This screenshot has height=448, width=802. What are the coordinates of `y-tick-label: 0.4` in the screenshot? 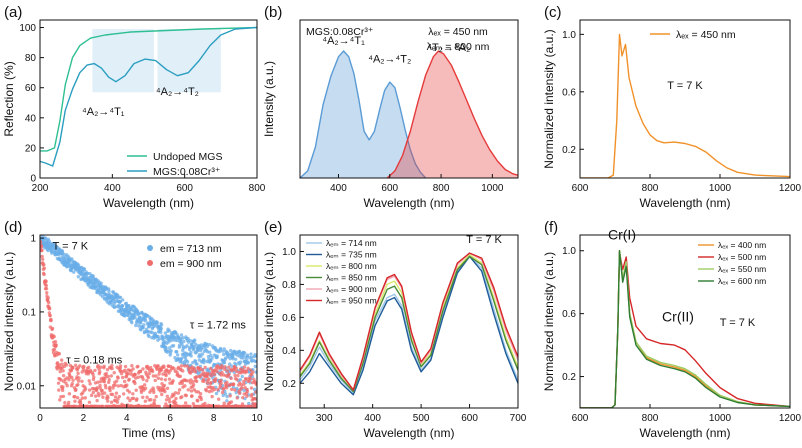 It's located at (289, 351).